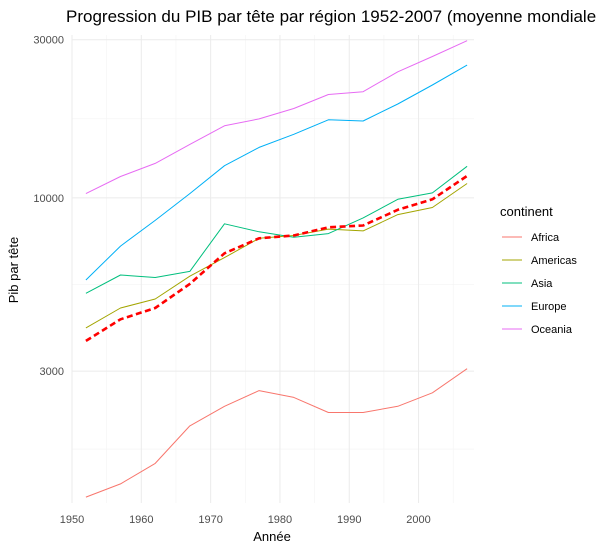 This screenshot has width=598, height=553. What do you see at coordinates (548, 307) in the screenshot?
I see `legend-label-europe: Europe` at bounding box center [548, 307].